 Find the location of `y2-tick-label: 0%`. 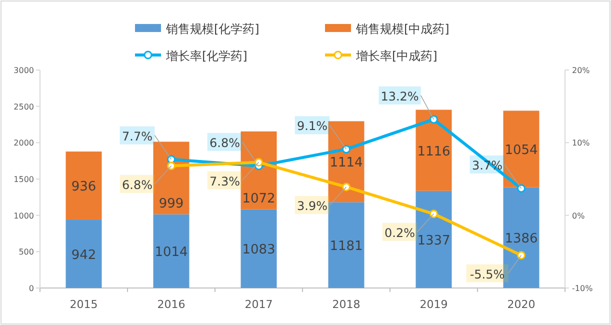

y2-tick-label: 0% is located at coordinates (579, 215).